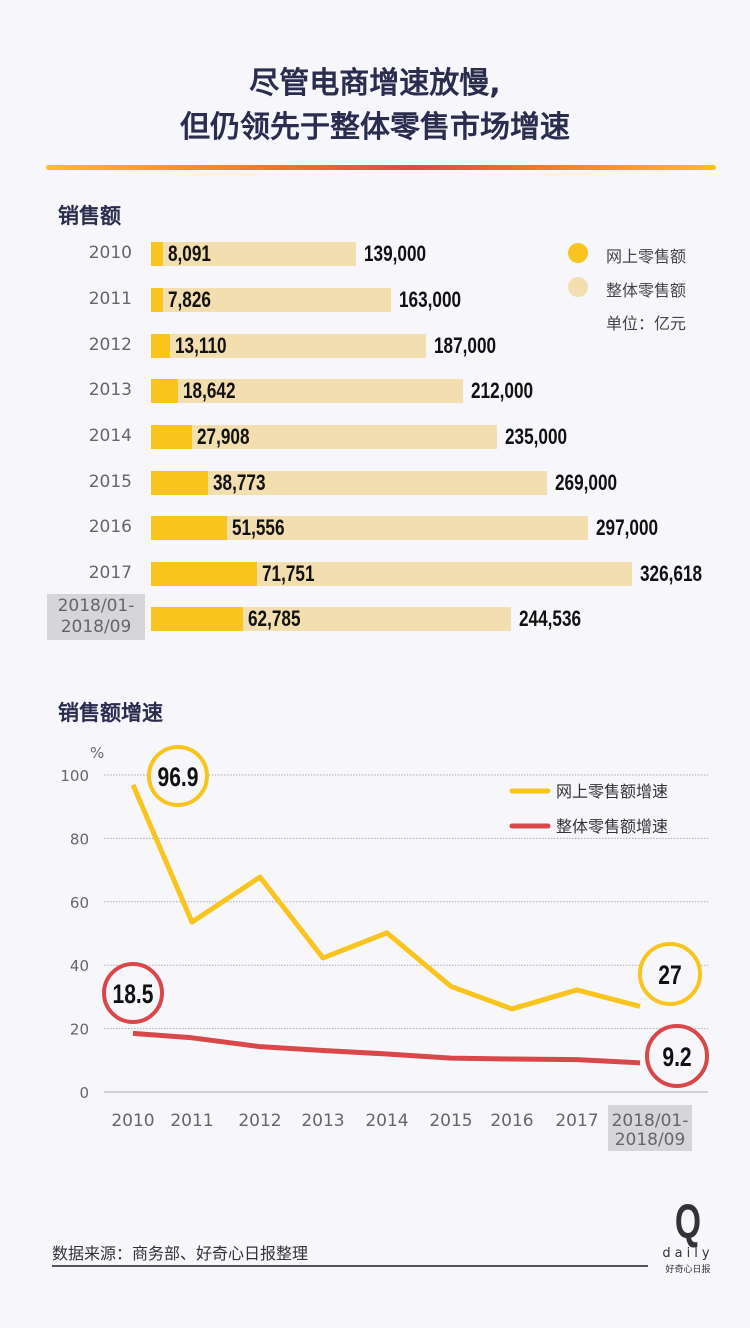 This screenshot has width=750, height=1328. Describe the element at coordinates (191, 1121) in the screenshot. I see `x-tick-label: 2011` at that location.